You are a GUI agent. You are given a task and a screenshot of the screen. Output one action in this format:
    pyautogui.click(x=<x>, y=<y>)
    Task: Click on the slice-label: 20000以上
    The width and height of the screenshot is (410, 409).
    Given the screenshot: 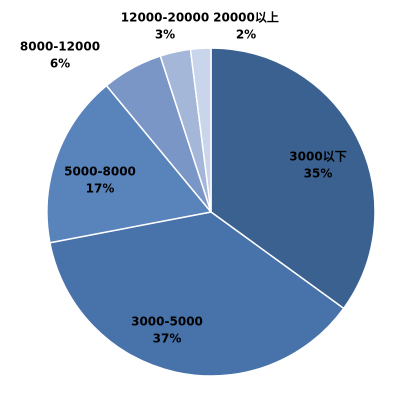 What is the action you would take?
    pyautogui.click(x=246, y=17)
    